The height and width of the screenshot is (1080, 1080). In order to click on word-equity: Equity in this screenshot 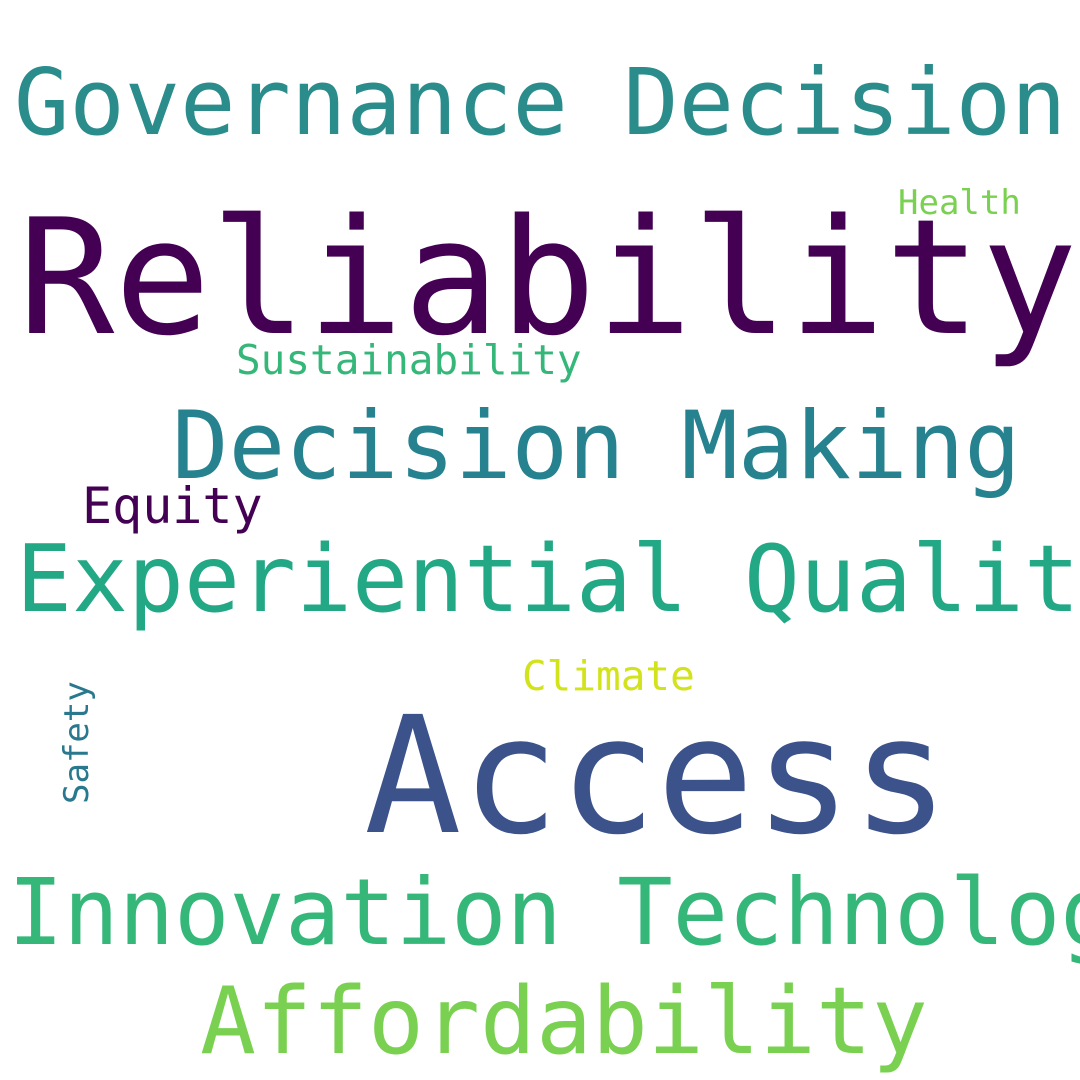, I will do `click(172, 506)`.